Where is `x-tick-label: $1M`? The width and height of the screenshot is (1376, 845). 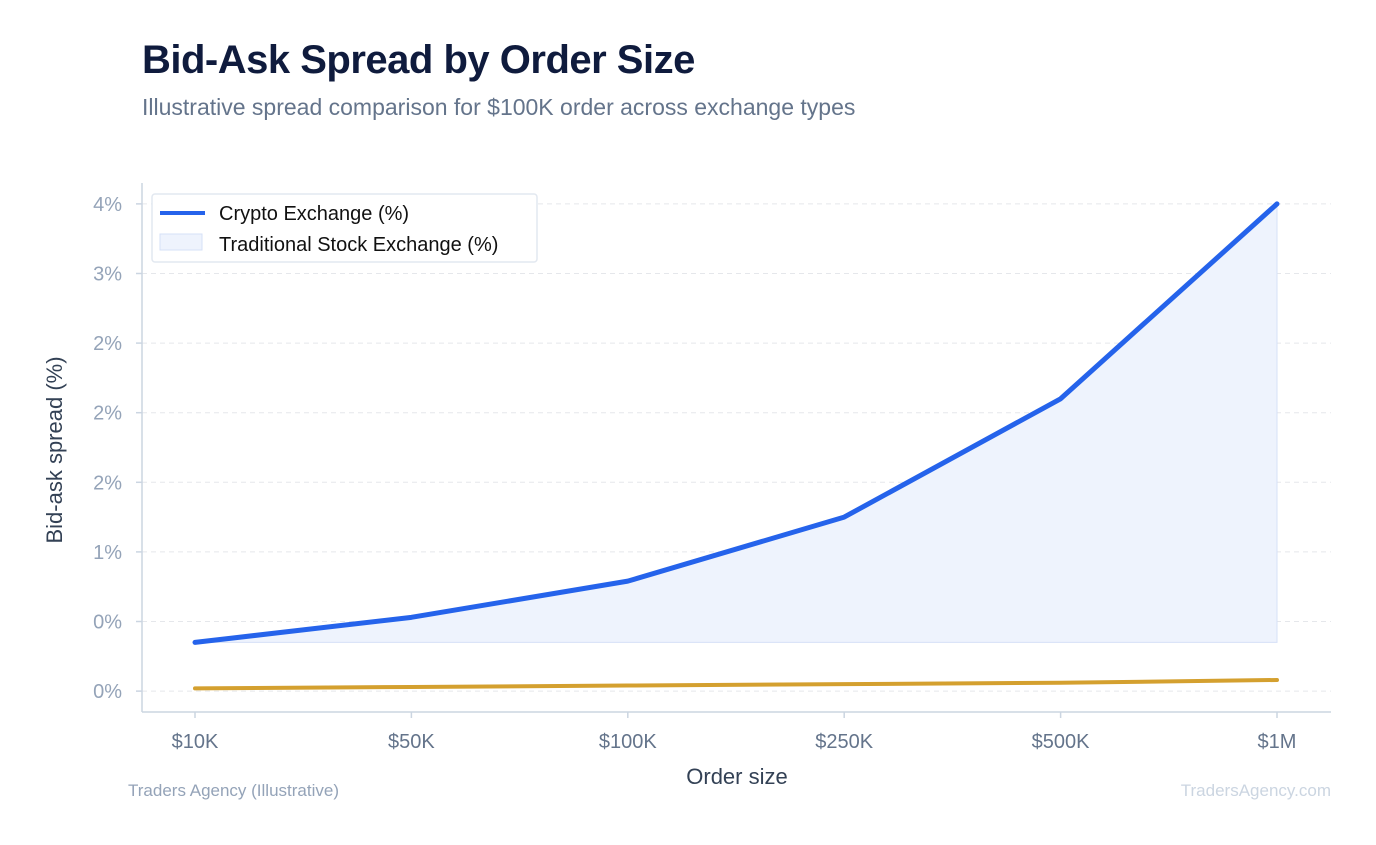
x-tick-label: $1M is located at coordinates (1277, 742).